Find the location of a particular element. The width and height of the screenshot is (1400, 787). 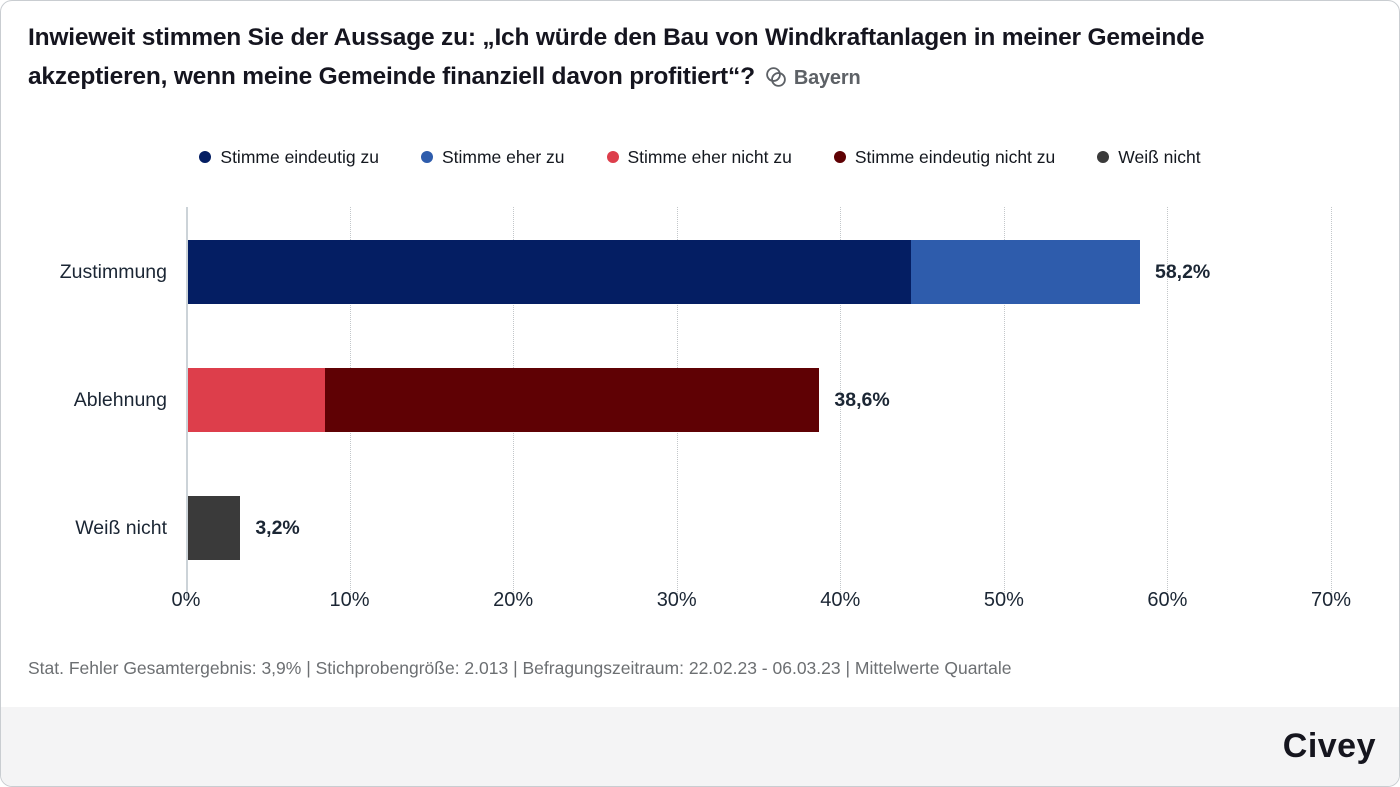

region-tag: Bayern is located at coordinates (808, 78).